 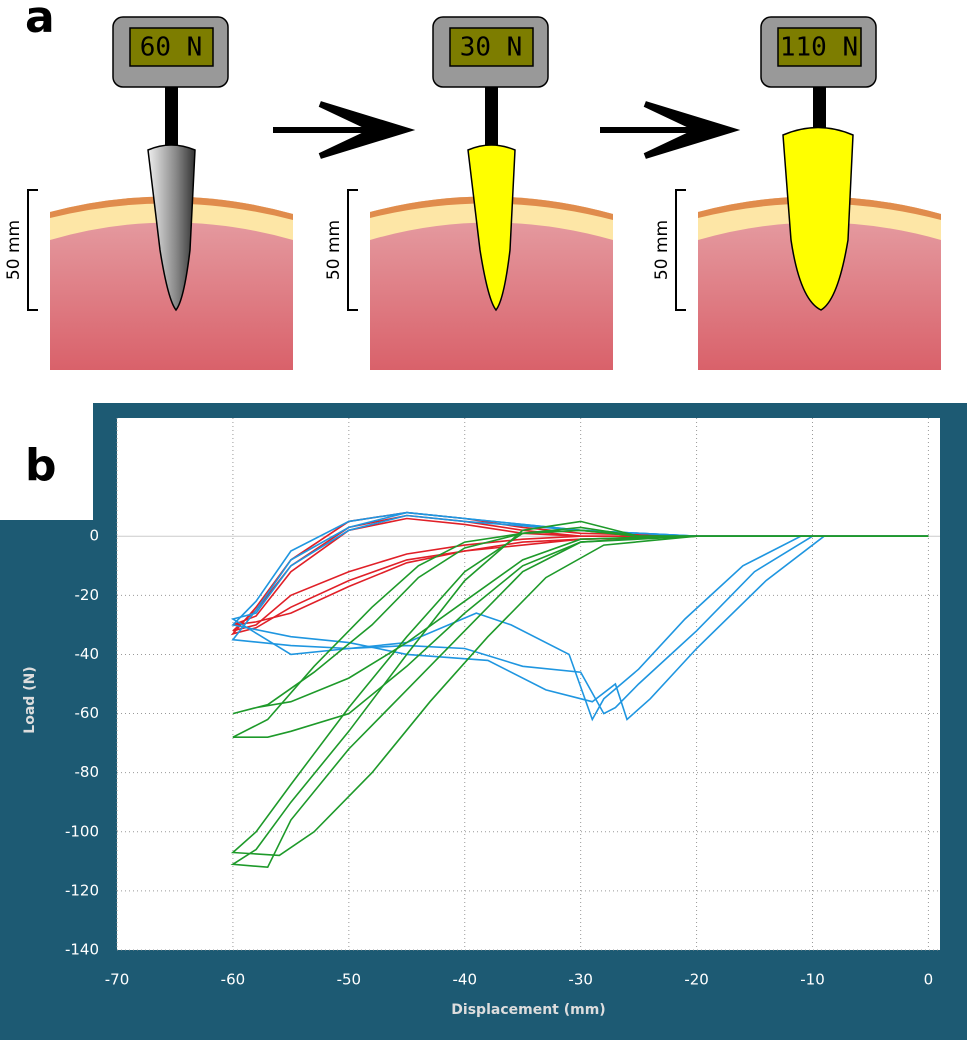 I want to click on indenter-diagram: 110 N 50 mm, so click(x=796, y=193).